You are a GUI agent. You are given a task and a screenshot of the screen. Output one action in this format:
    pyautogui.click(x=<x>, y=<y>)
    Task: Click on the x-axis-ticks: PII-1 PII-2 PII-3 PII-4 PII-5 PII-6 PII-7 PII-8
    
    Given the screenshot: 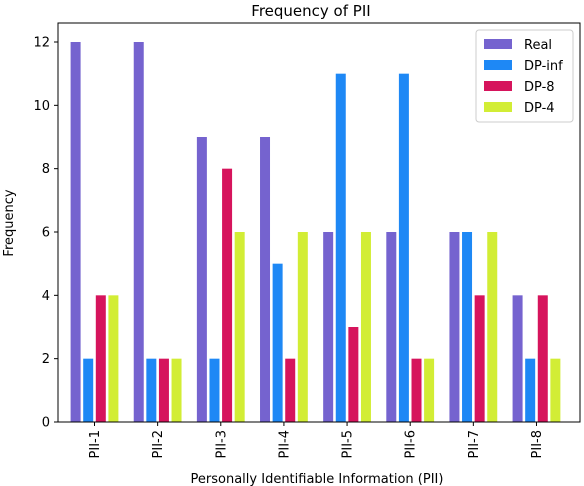 What is the action you would take?
    pyautogui.click(x=316, y=440)
    